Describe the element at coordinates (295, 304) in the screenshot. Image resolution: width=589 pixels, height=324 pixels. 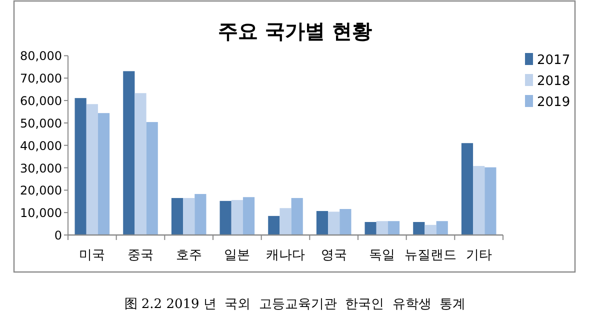
I see `caption: 图 2.2 2019 년 국외 고등교육기관 한국인 유학생 통계` at that location.